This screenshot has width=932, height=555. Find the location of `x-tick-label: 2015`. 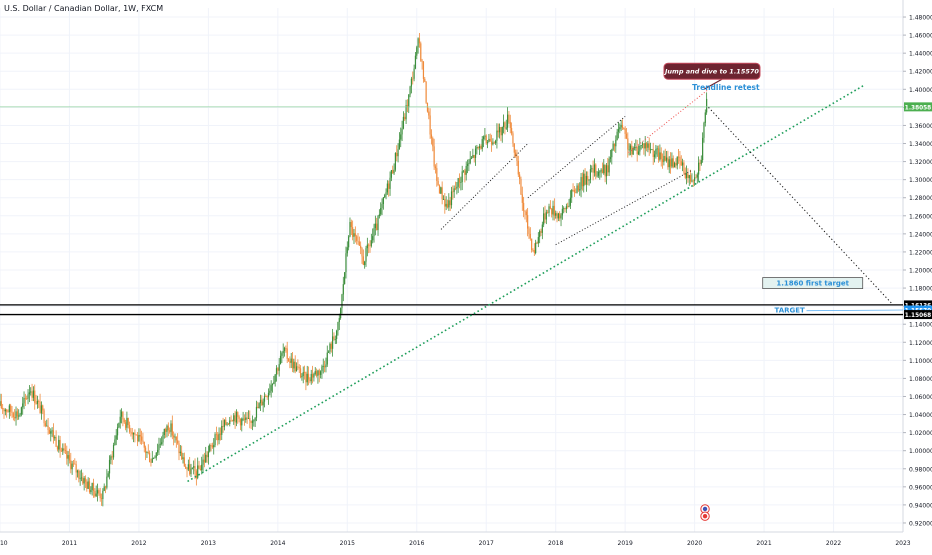

x-tick-label: 2015 is located at coordinates (347, 543).